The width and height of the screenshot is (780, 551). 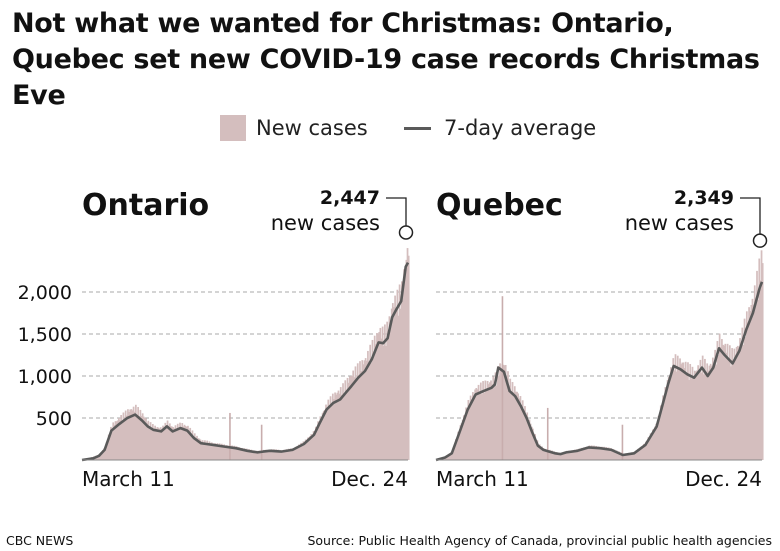 What do you see at coordinates (261, 442) in the screenshot?
I see `ontario-spike-bar` at bounding box center [261, 442].